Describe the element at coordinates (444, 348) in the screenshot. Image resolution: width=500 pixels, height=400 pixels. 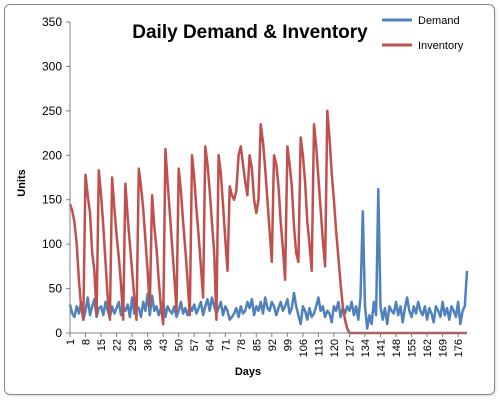
I see `x-tick-label: 169` at that location.